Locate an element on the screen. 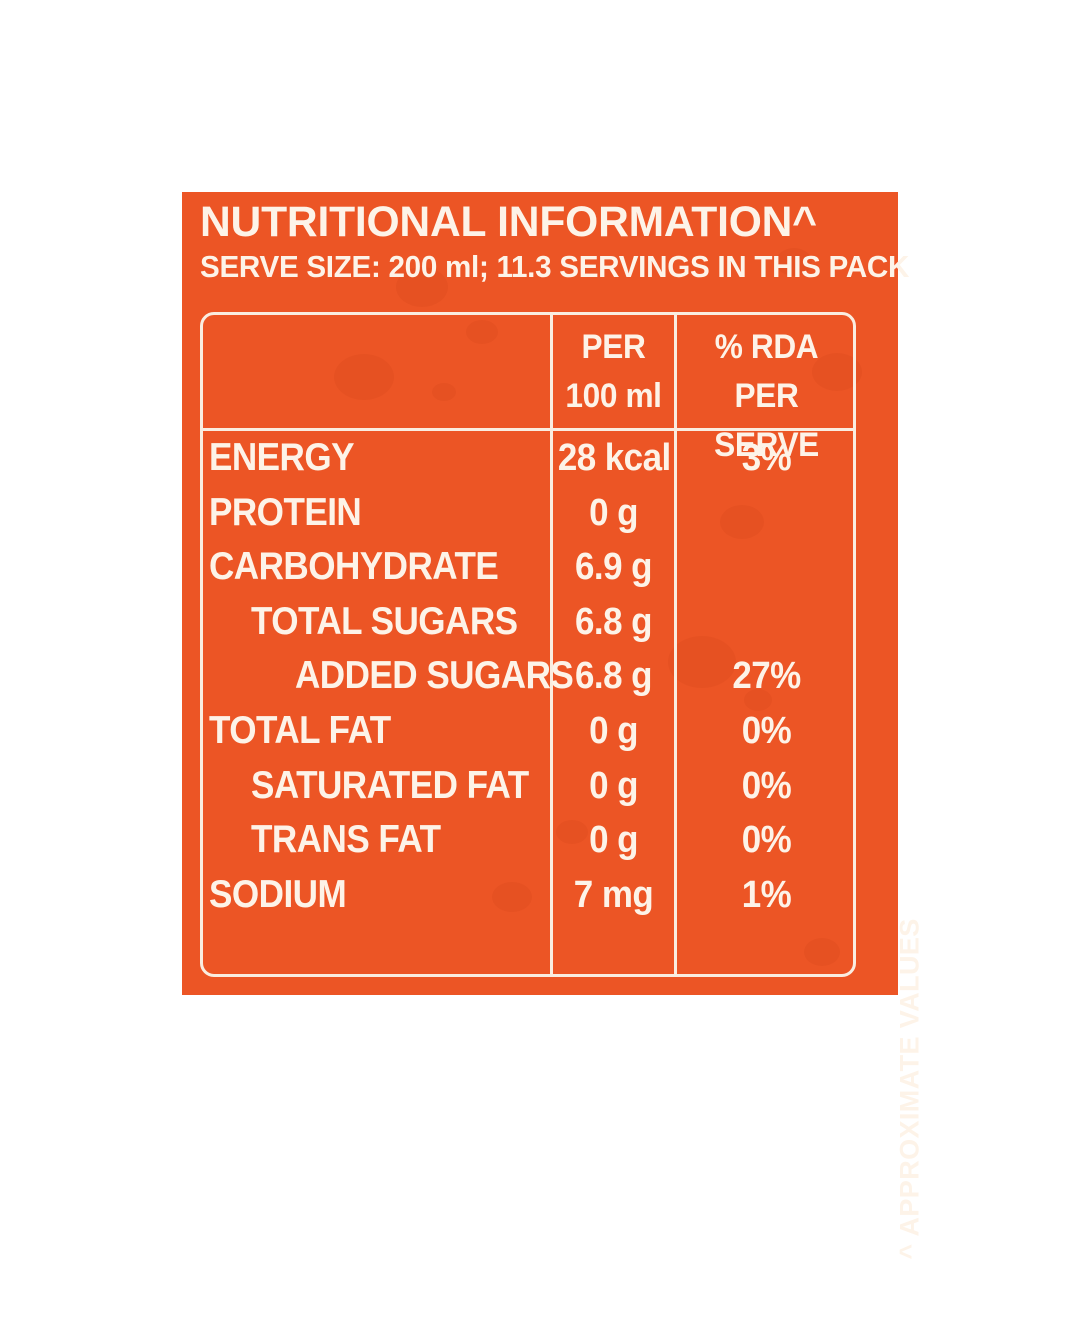  nutrient-value-per-100ml: 28 kcal is located at coordinates (614, 458).